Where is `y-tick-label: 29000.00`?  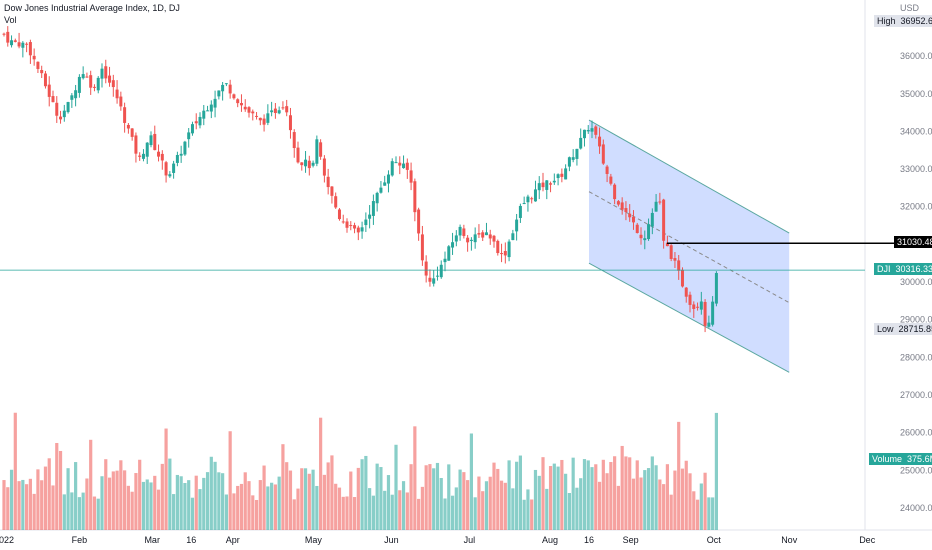
y-tick-label: 29000.00 is located at coordinates (916, 320).